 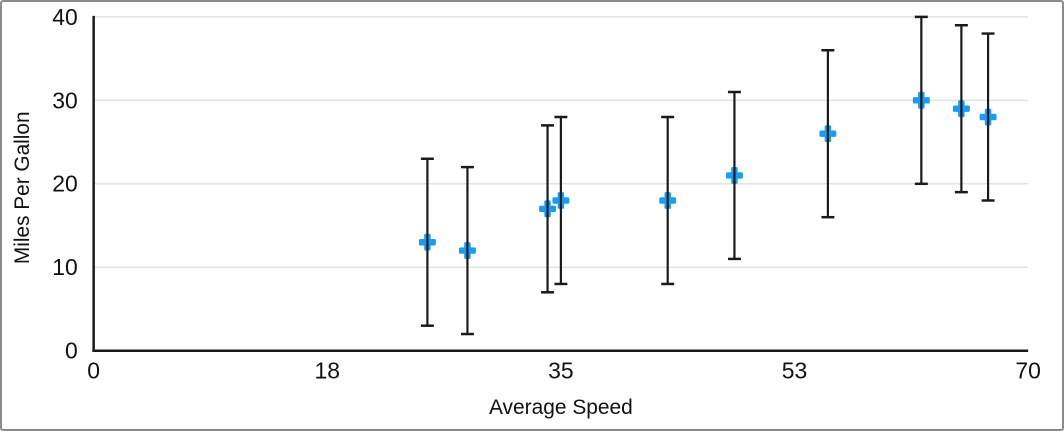 What do you see at coordinates (64, 184) in the screenshot?
I see `y-tick-label-20: 20` at bounding box center [64, 184].